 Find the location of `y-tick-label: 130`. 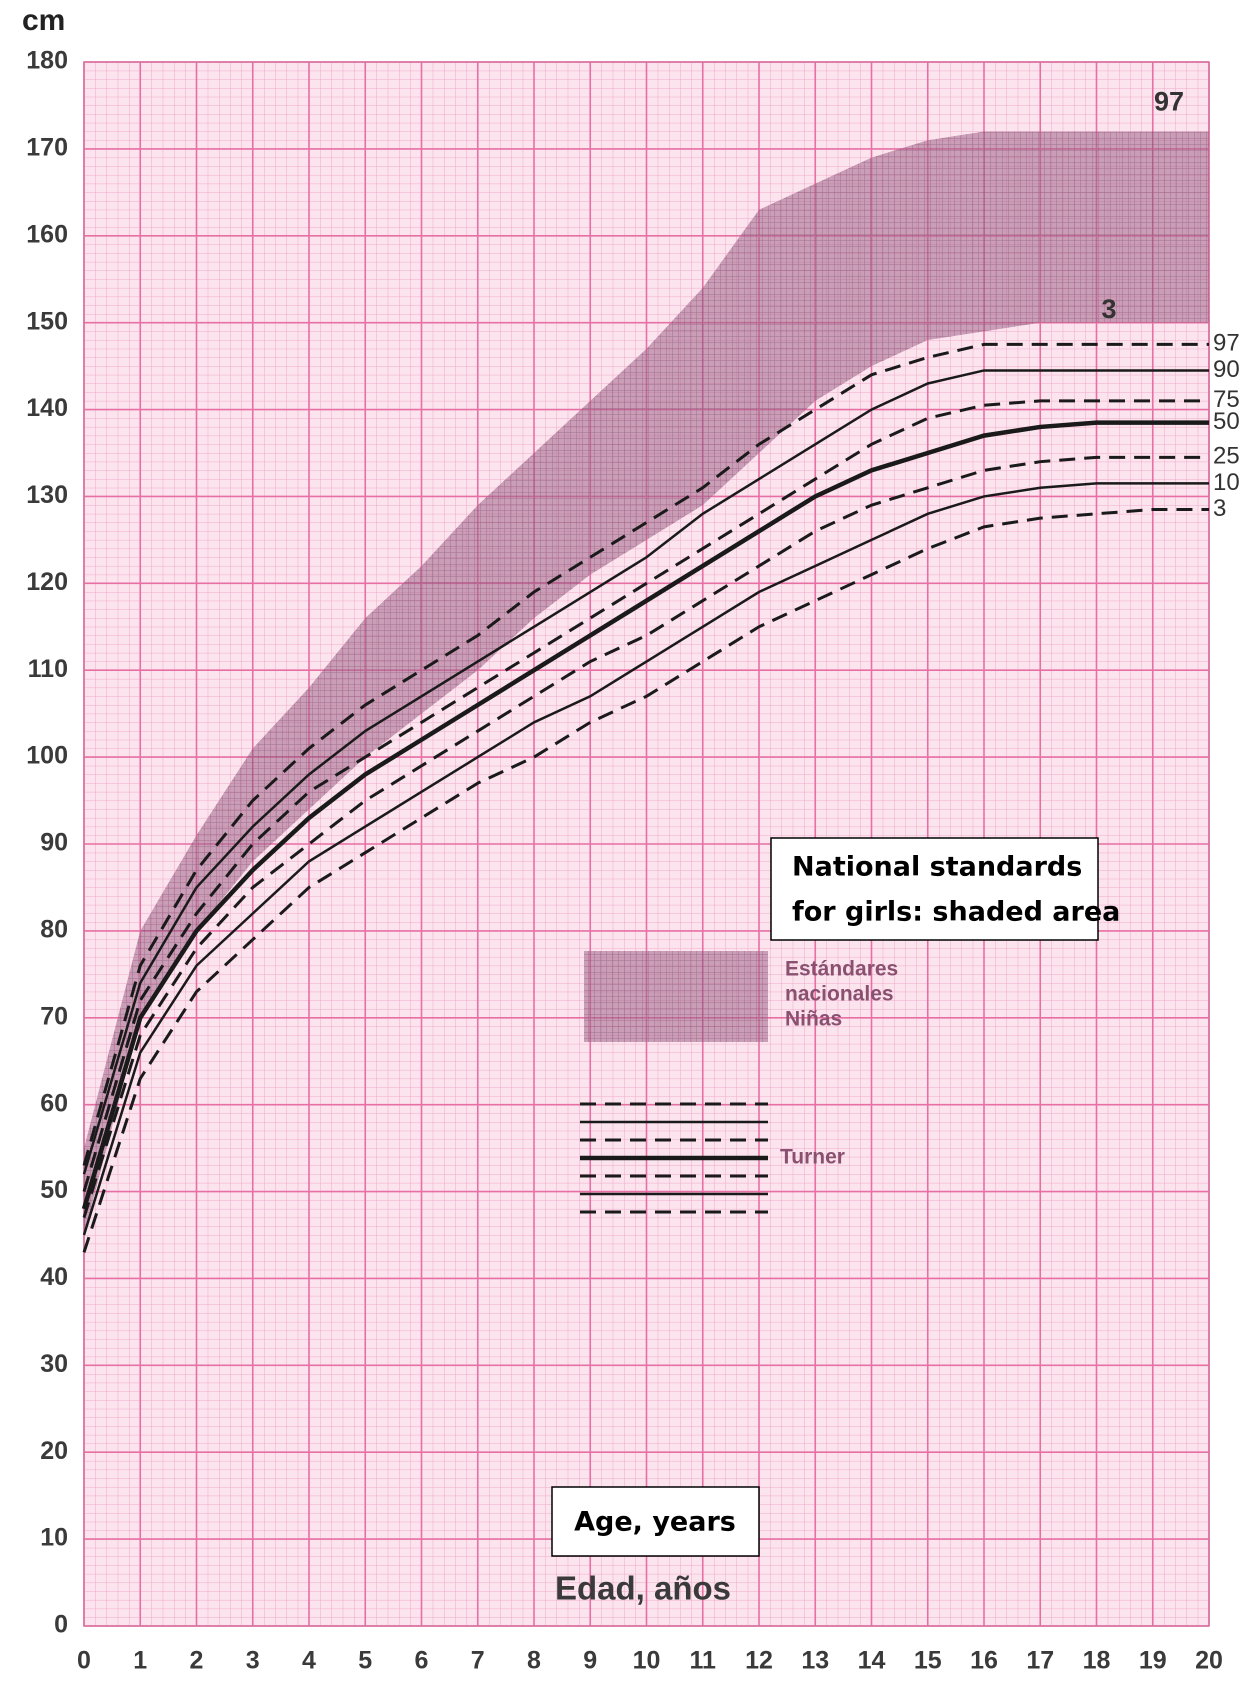

y-tick-label: 130 is located at coordinates (47, 495).